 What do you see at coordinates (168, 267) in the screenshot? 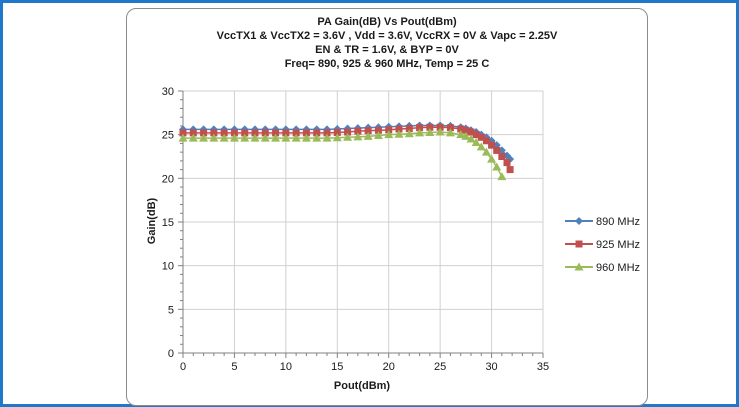
I see `y-tick-label: 10` at bounding box center [168, 267].